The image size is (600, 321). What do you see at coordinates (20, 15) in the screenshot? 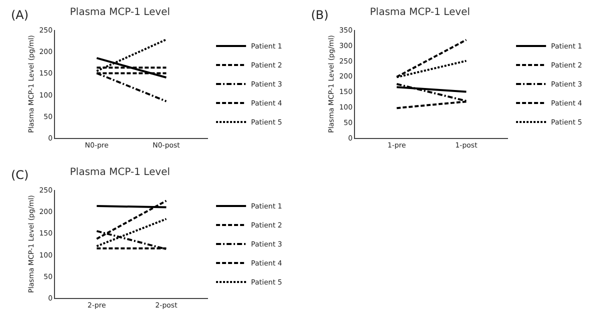
I see `text: (A)` at bounding box center [20, 15].